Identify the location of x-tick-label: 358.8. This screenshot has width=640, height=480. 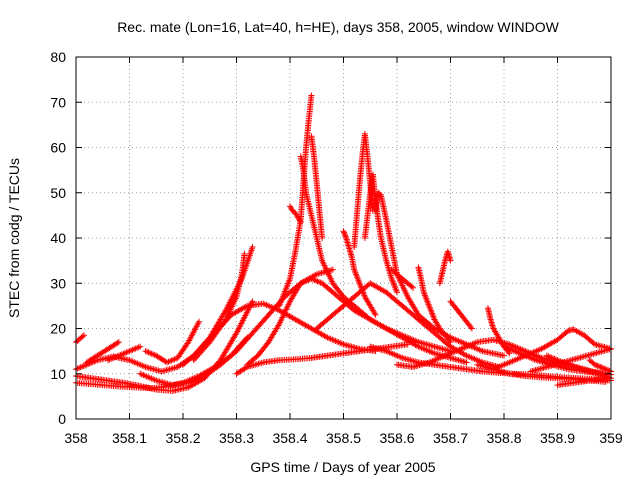
(503, 438).